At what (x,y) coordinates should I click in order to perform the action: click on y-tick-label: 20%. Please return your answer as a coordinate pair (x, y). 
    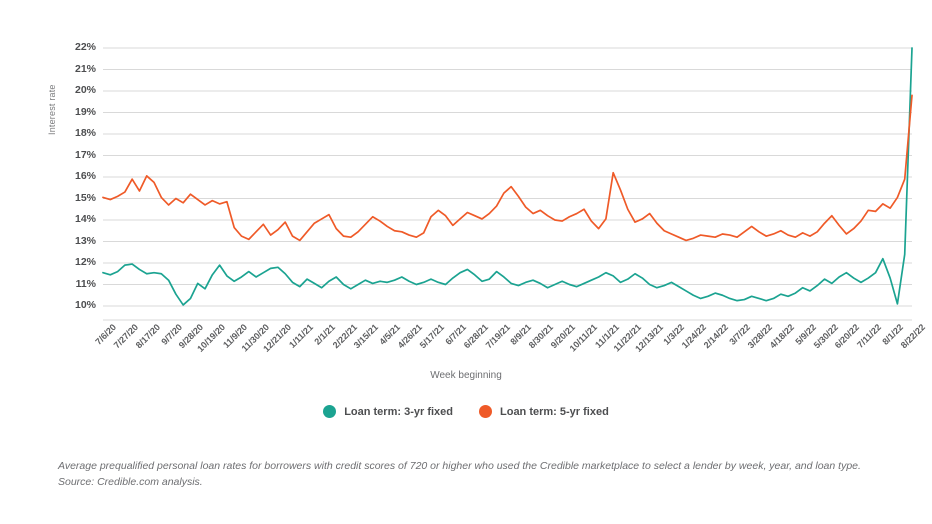
    Looking at the image, I should click on (85, 90).